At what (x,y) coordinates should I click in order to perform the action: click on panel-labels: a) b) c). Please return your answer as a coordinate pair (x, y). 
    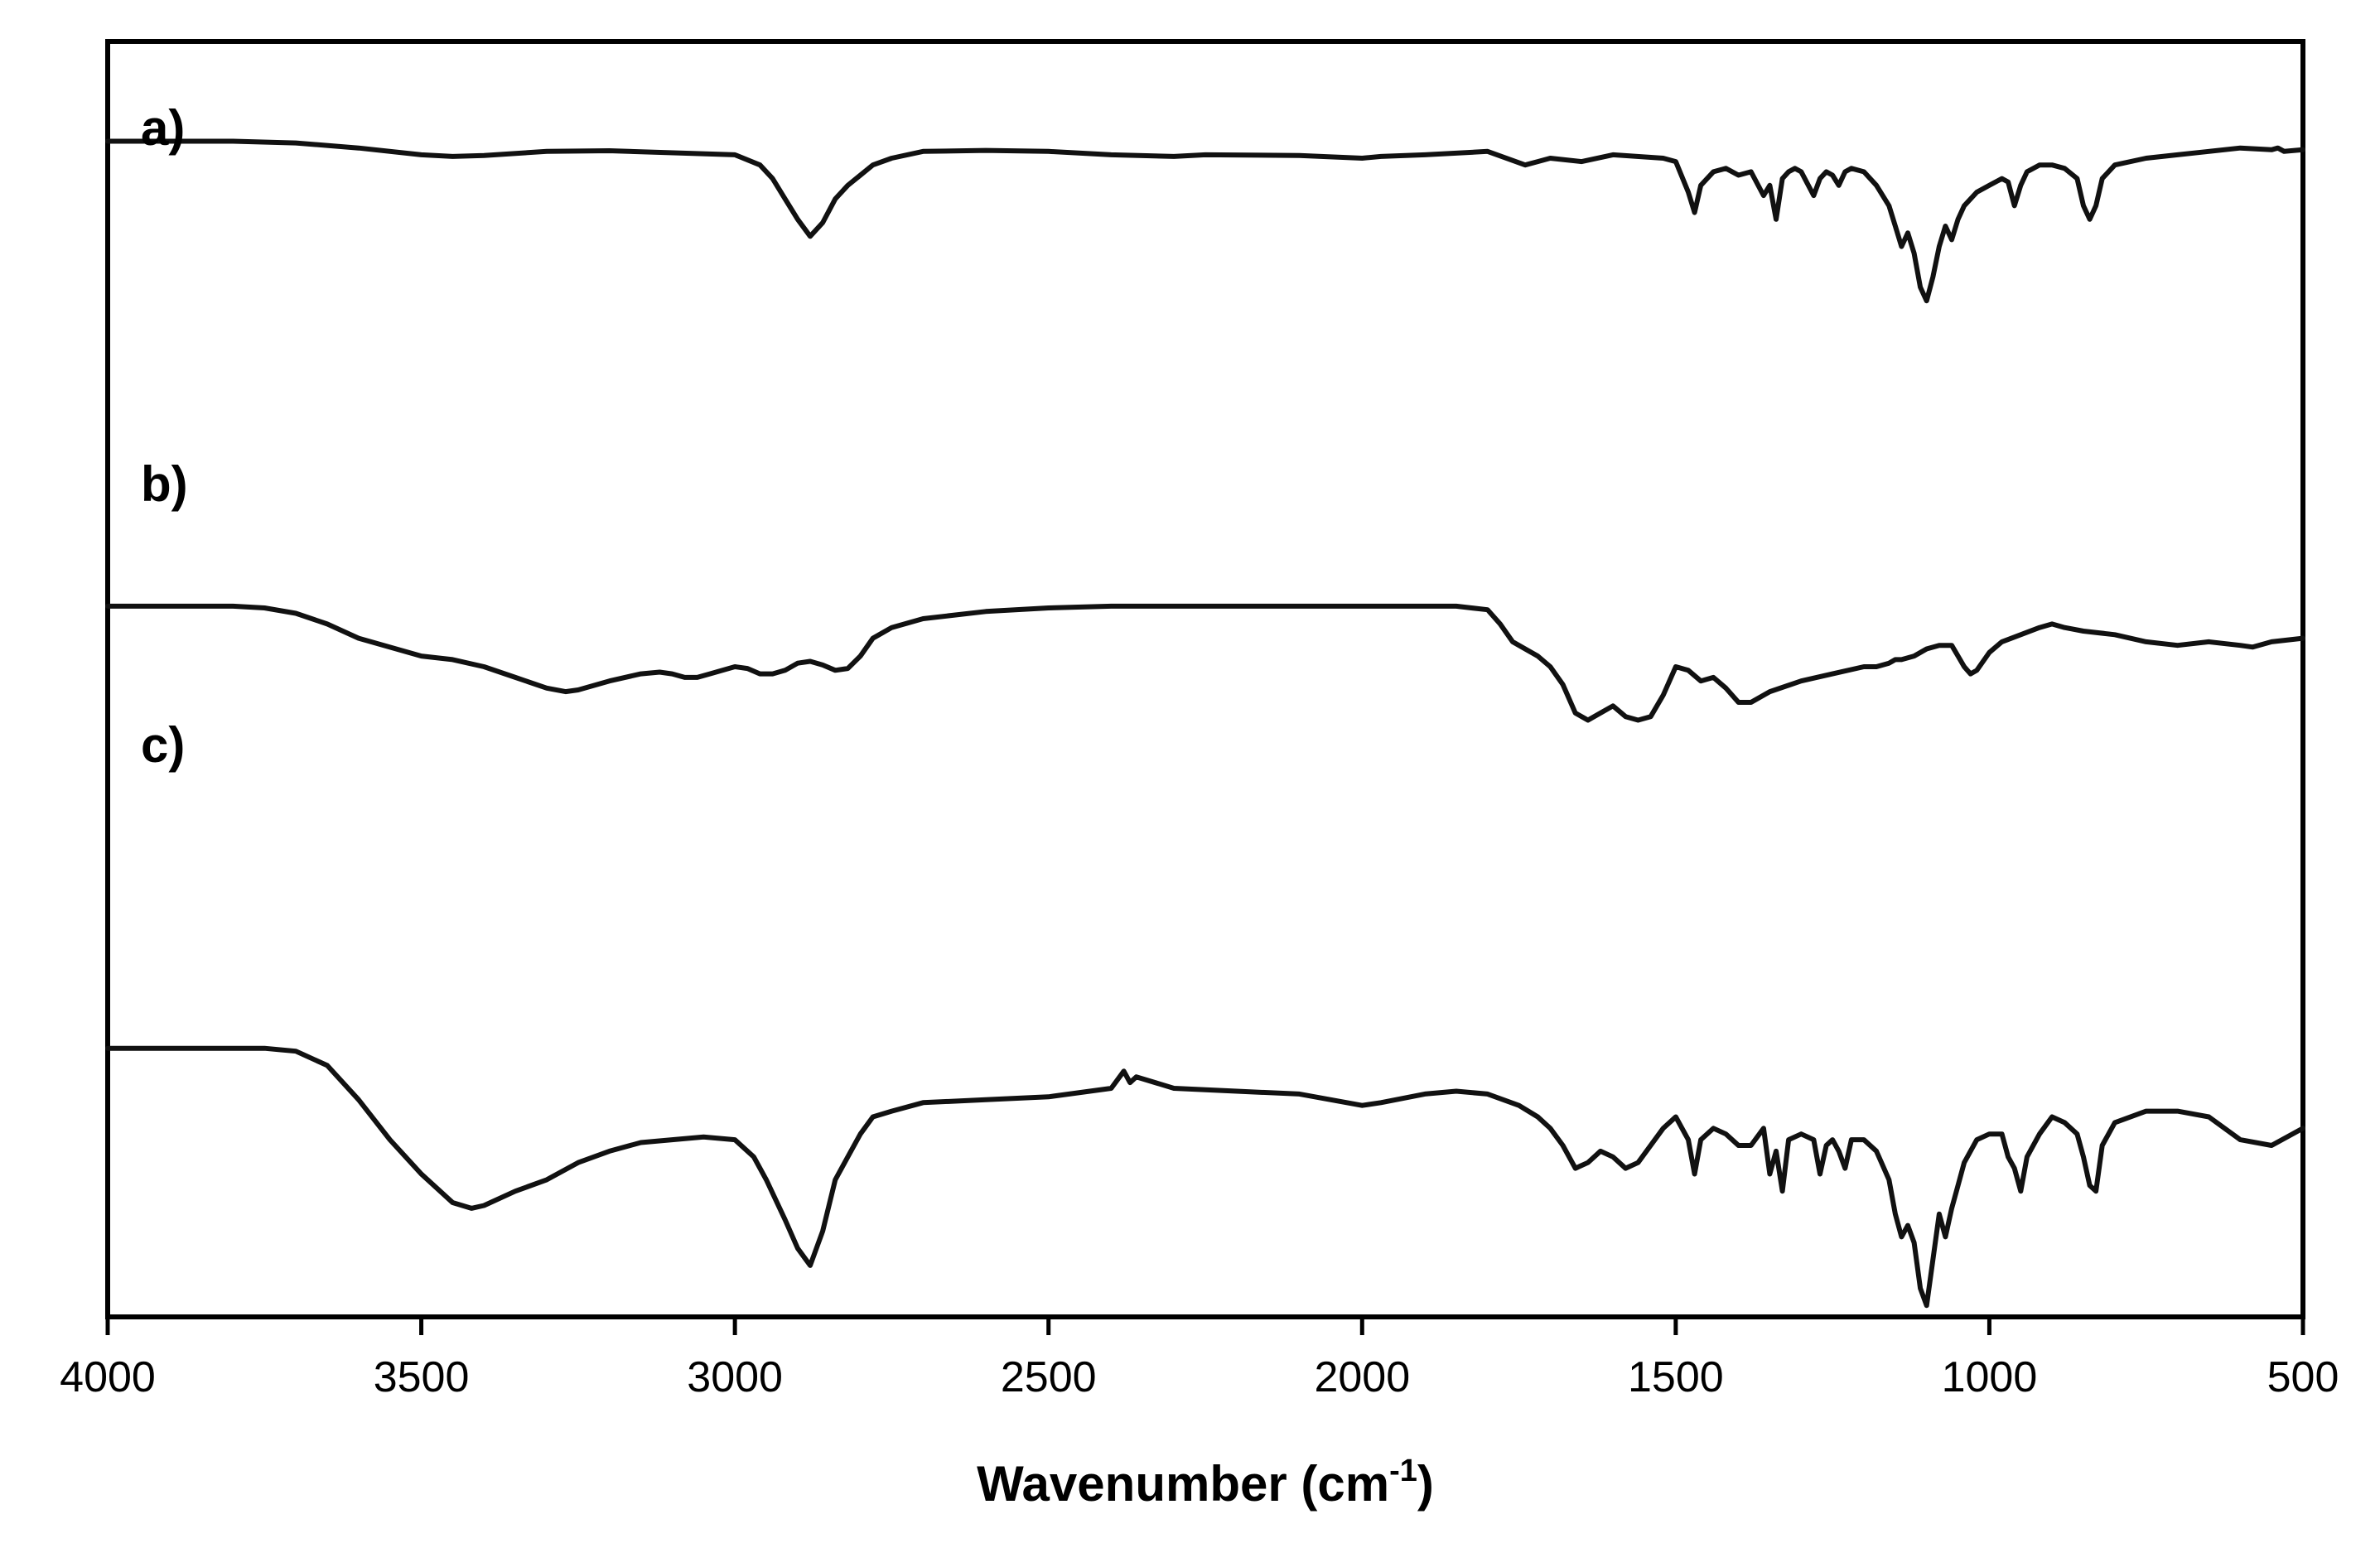
    Looking at the image, I should click on (164, 437).